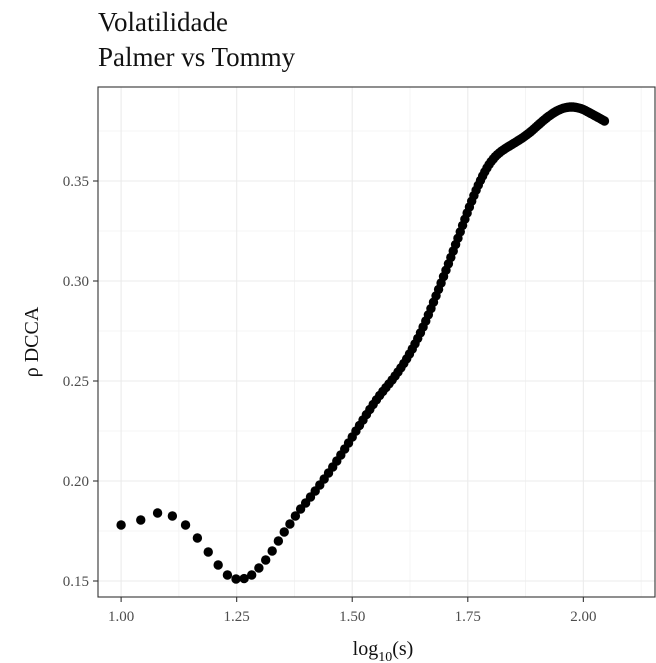 The width and height of the screenshot is (656, 663). What do you see at coordinates (76, 382) in the screenshot?
I see `y-tick-label: 0.25` at bounding box center [76, 382].